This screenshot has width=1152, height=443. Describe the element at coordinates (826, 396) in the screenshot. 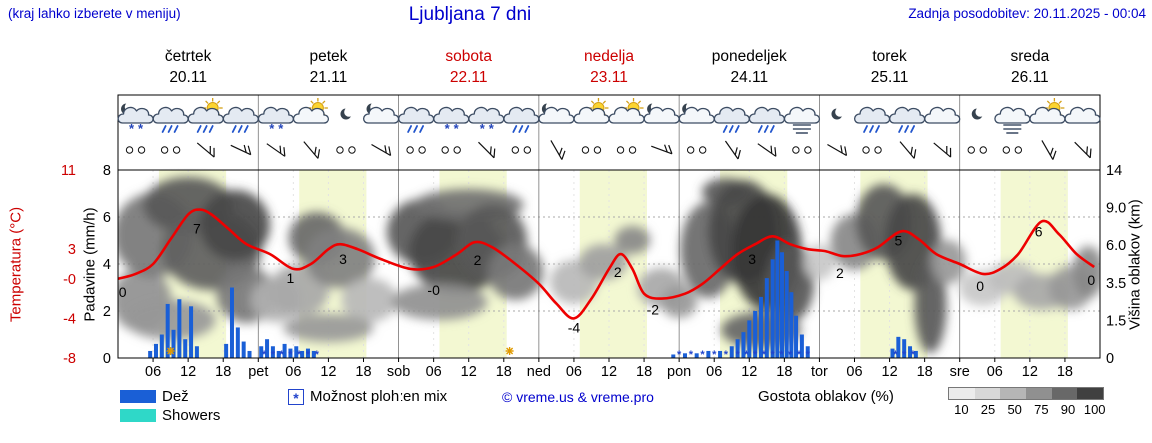

I see `cloud-density-label: Gostota oblakov (%)` at that location.